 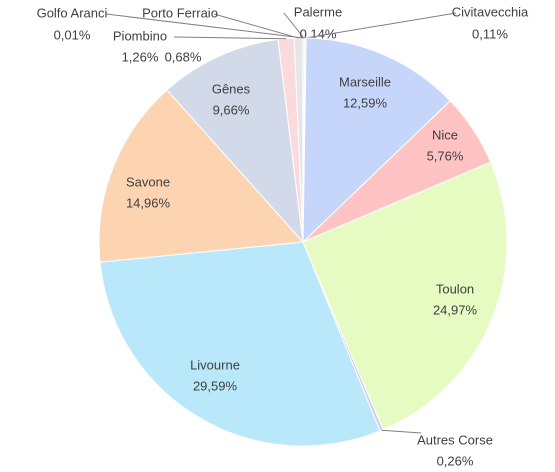 What do you see at coordinates (148, 181) in the screenshot?
I see `slice-label: Savone` at bounding box center [148, 181].